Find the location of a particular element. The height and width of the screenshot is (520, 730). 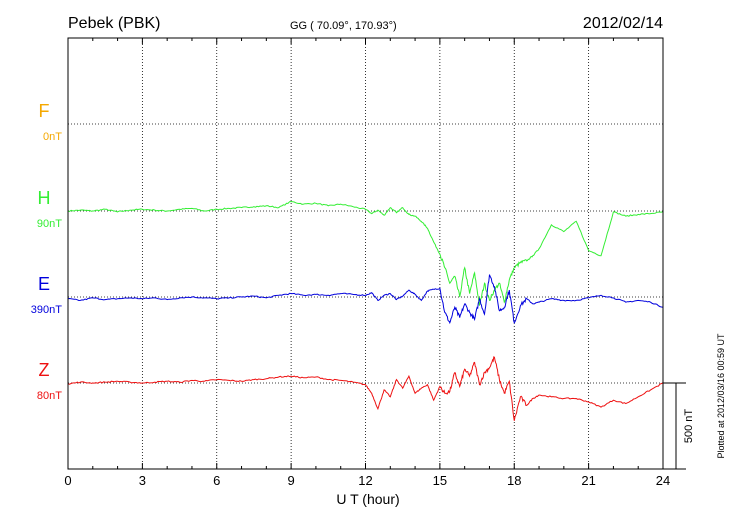

x-axis-label: U T (hour) is located at coordinates (367, 499).